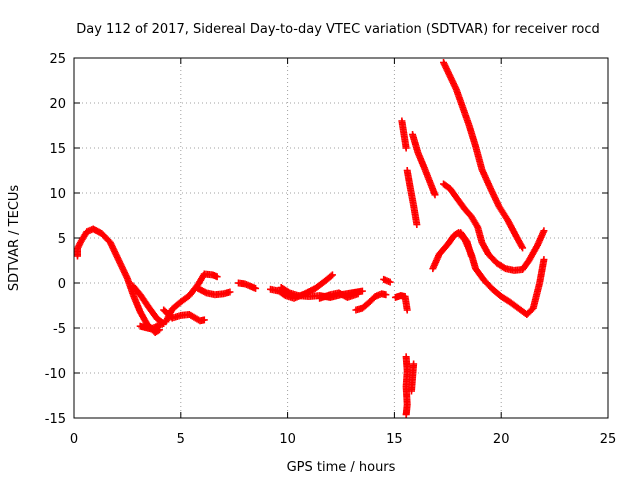 This screenshot has width=640, height=480. Describe the element at coordinates (55, 419) in the screenshot. I see `y-tick-label: -15` at that location.